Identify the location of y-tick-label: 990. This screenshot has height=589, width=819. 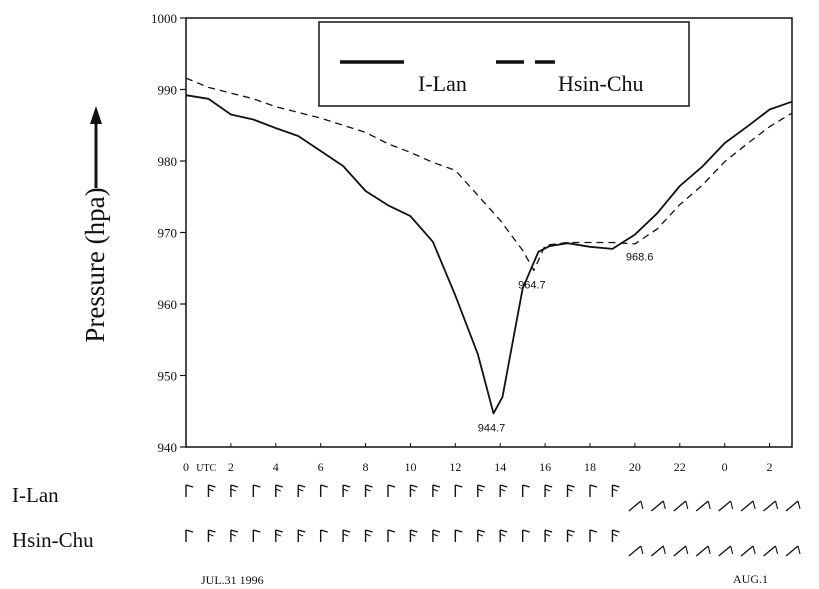
(168, 90).